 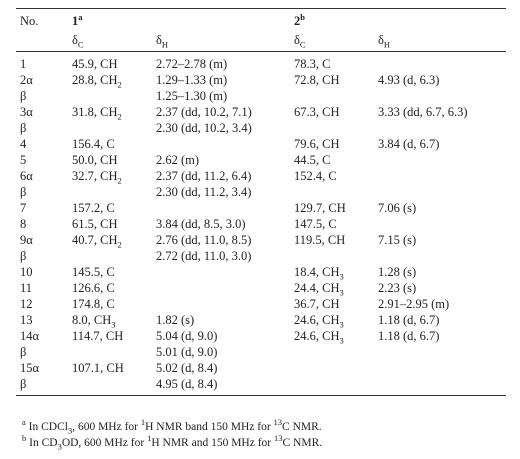 I want to click on shift-cell: 147.5, C, so click(x=315, y=224).